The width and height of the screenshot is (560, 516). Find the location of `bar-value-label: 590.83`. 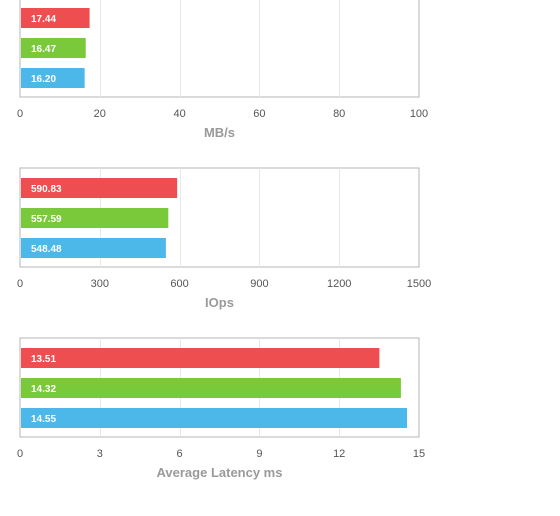

bar-value-label: 590.83 is located at coordinates (46, 189).